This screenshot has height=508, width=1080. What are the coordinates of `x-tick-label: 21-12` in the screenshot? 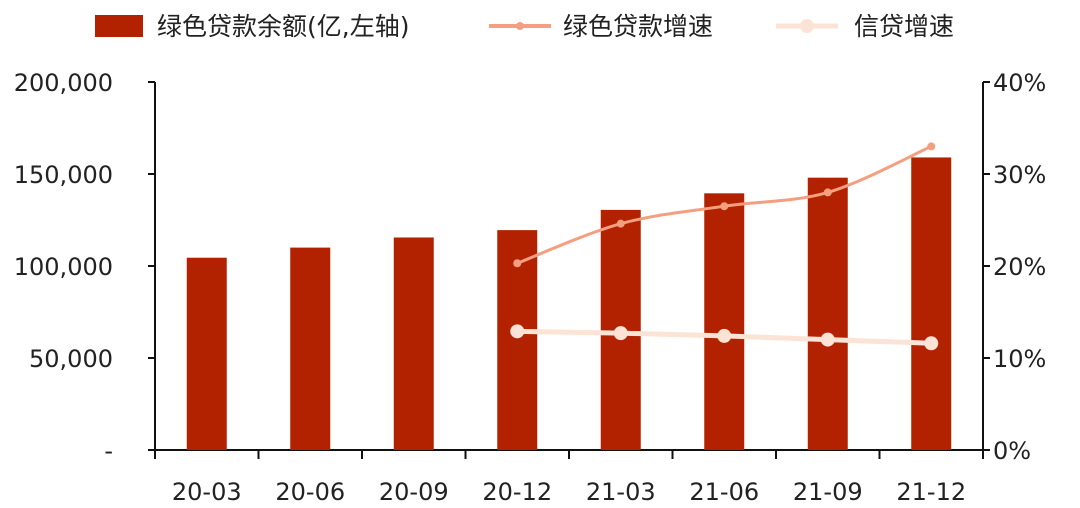 It's located at (931, 492).